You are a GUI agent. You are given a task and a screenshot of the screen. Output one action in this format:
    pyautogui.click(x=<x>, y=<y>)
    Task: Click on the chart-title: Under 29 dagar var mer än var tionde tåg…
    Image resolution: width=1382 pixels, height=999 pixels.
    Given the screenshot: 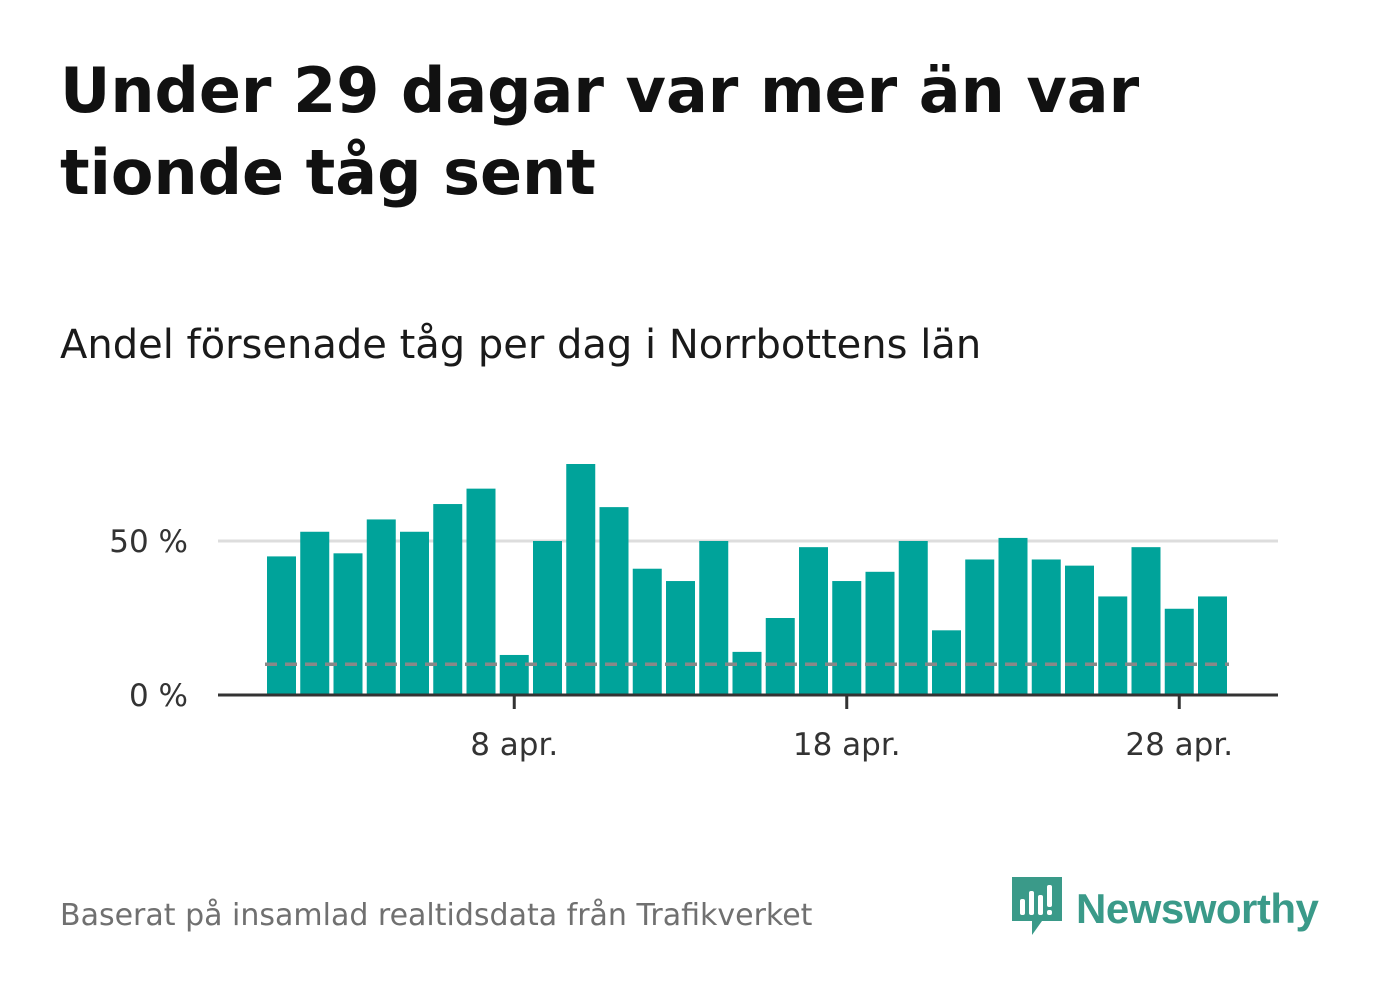 What is the action you would take?
    pyautogui.click(x=600, y=131)
    